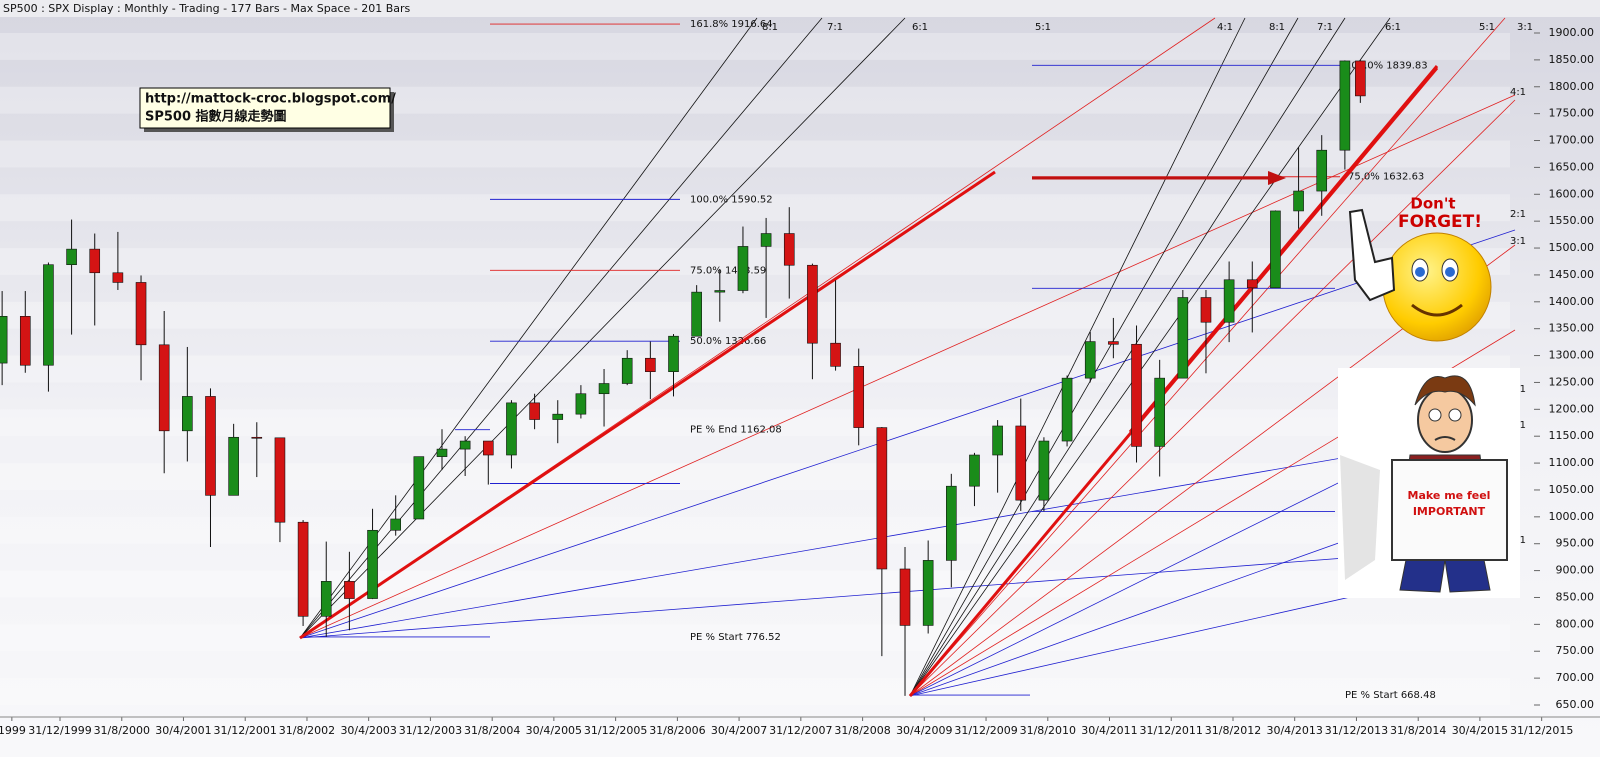 The height and width of the screenshot is (757, 1600). Describe the element at coordinates (1575, 623) in the screenshot. I see `y-tick-label: 800.00` at that location.